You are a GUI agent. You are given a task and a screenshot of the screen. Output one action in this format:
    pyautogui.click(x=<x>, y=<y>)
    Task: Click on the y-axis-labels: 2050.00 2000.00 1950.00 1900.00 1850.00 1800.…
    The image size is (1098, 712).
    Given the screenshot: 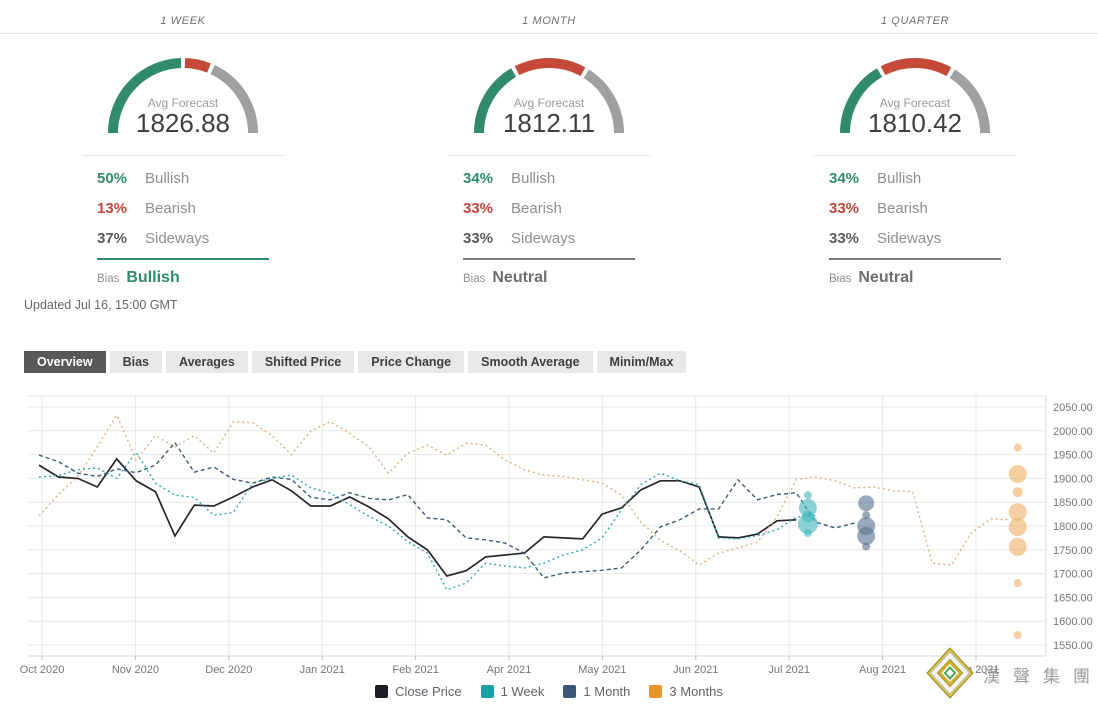 What is the action you would take?
    pyautogui.click(x=1073, y=527)
    